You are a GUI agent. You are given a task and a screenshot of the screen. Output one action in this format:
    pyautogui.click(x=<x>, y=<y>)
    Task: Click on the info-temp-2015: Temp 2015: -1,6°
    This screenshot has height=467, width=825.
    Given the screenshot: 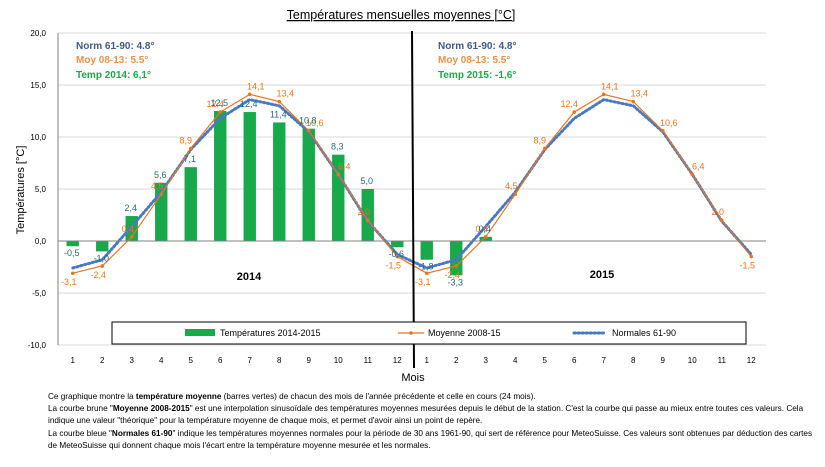 What is the action you would take?
    pyautogui.click(x=477, y=75)
    